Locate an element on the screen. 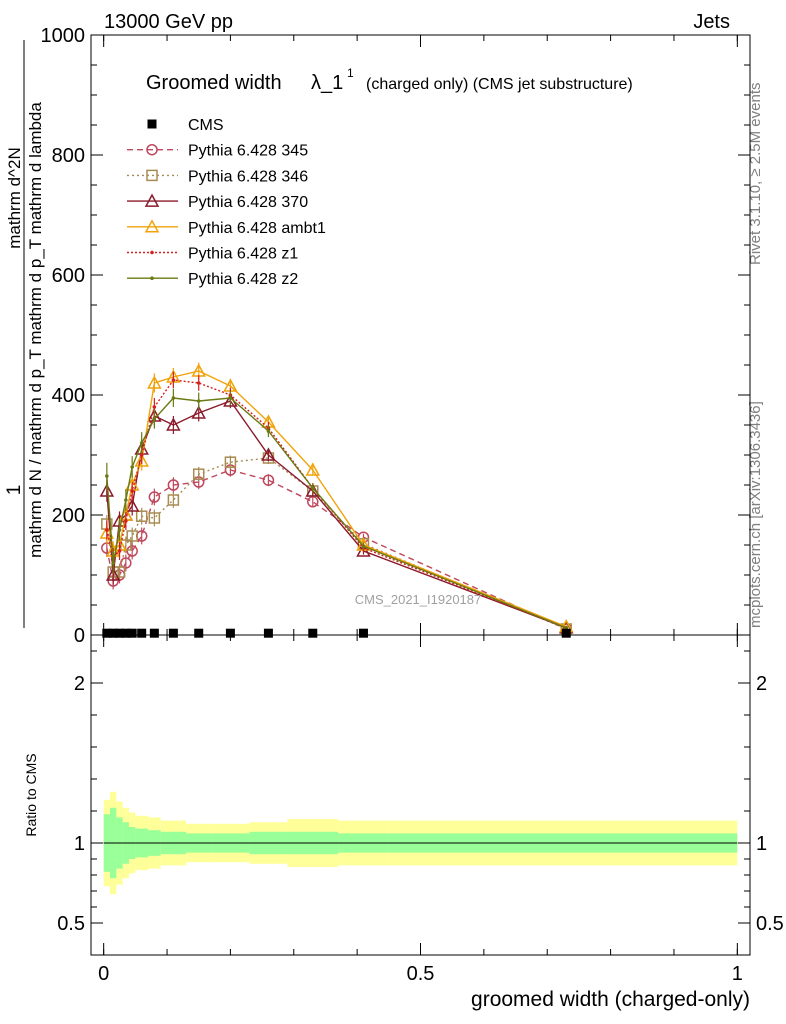  x-tick-label: 0.5 is located at coordinates (421, 974).